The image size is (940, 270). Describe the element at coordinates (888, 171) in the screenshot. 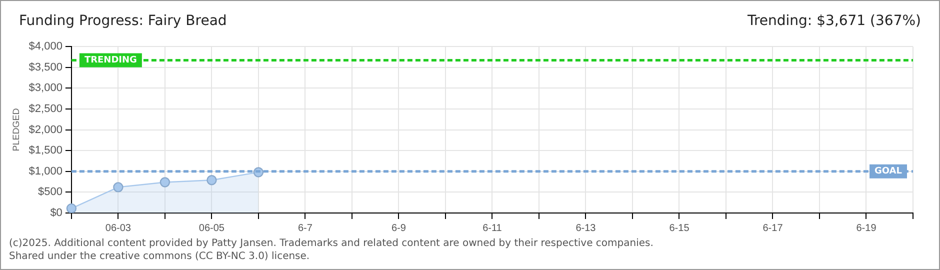

I see `ref-line-label: GOAL` at that location.